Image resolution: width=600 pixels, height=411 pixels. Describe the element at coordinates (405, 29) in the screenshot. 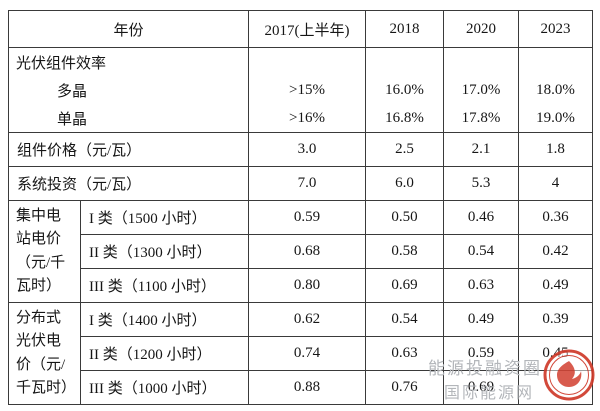

I see `col-header-2018: 2018` at that location.